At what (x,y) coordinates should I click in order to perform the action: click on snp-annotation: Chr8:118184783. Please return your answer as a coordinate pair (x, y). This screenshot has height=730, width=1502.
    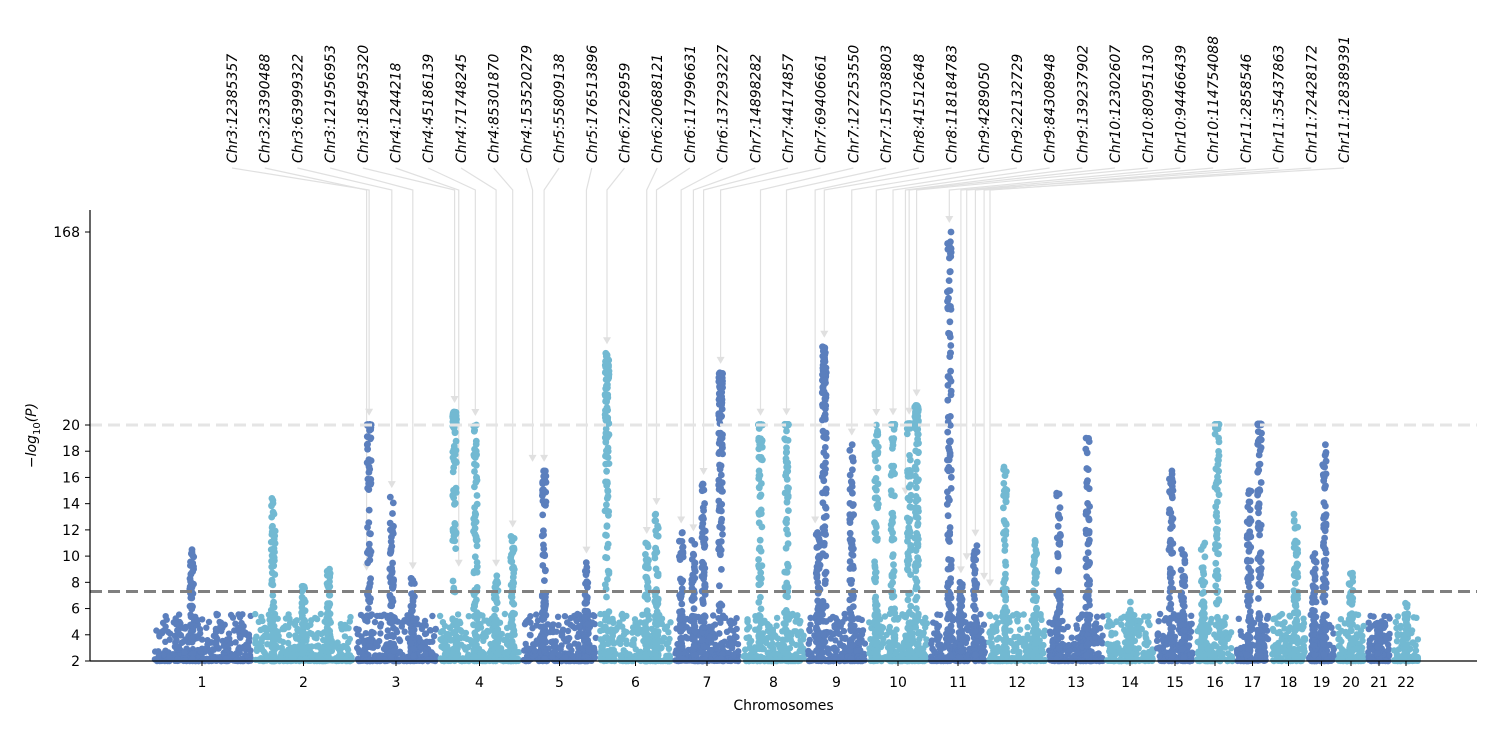
    Looking at the image, I should click on (890, 191).